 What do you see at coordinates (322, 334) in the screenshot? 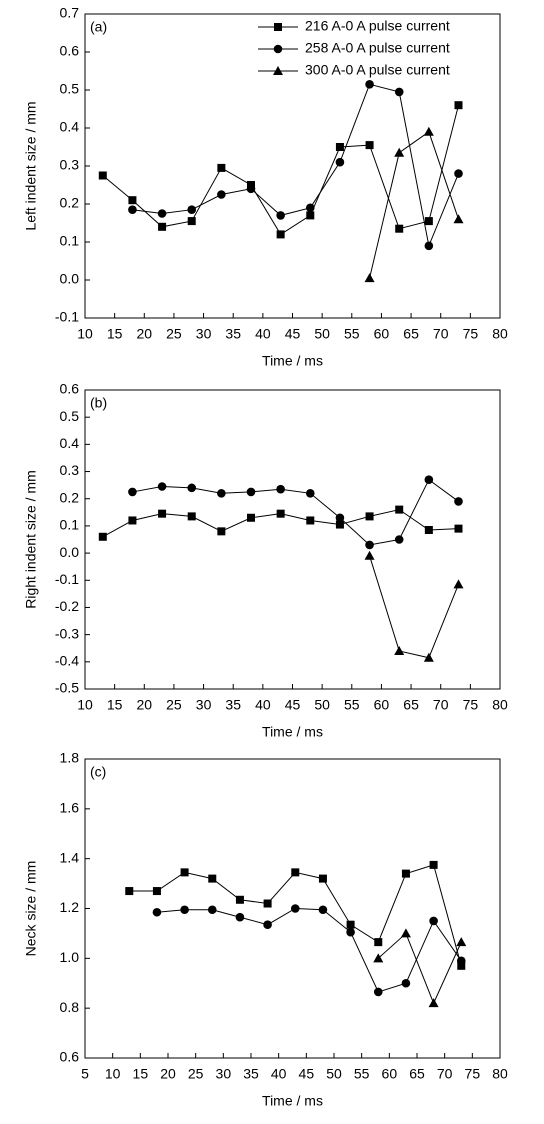
I see `x-tick-label: 50` at bounding box center [322, 334].